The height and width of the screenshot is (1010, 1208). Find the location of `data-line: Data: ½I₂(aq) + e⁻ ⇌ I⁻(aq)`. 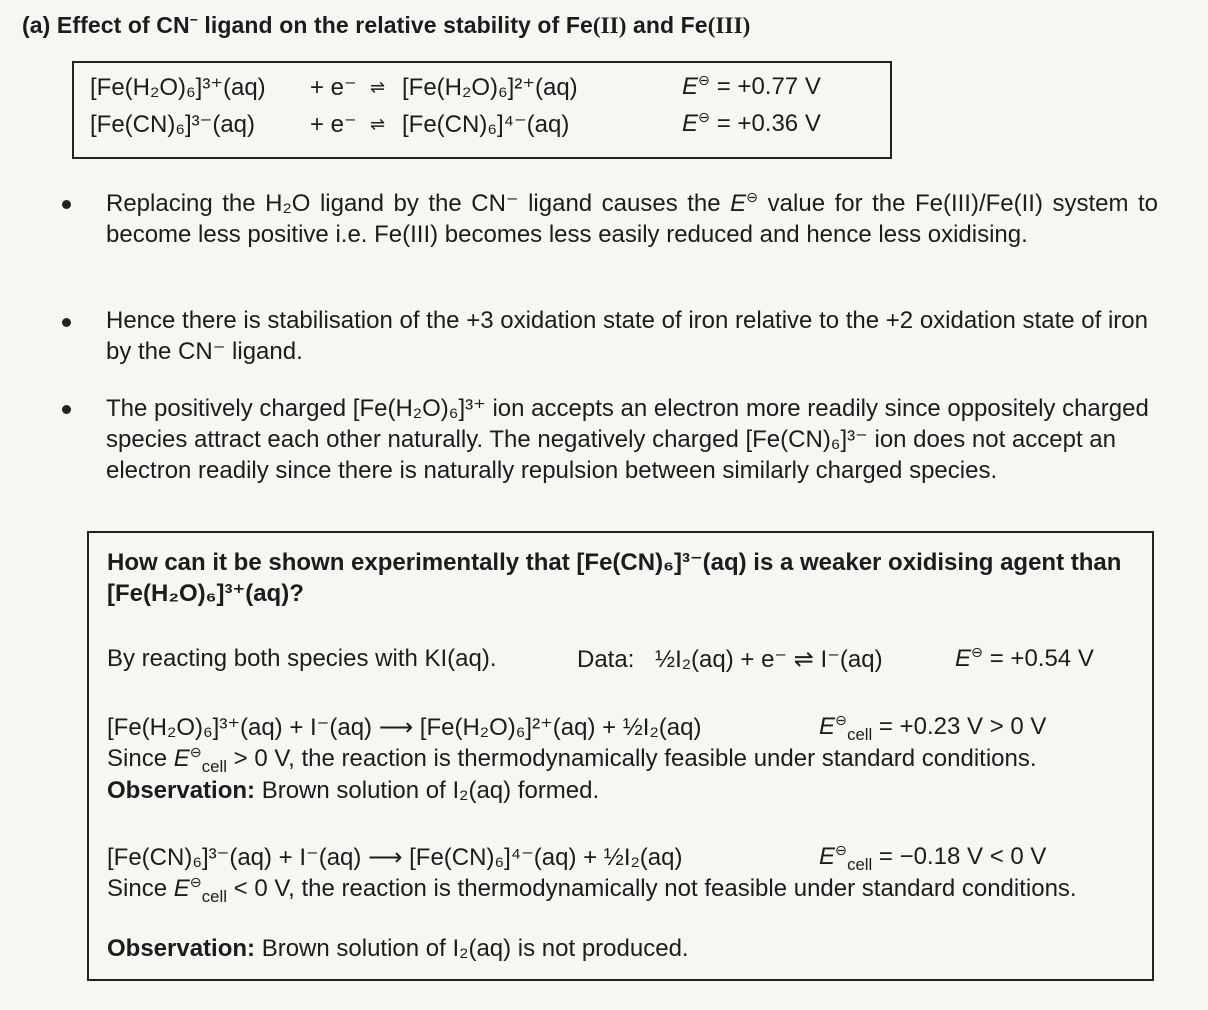

data-line: Data: ½I₂(aq) + e⁻ ⇌ I⁻(aq) is located at coordinates (730, 659).